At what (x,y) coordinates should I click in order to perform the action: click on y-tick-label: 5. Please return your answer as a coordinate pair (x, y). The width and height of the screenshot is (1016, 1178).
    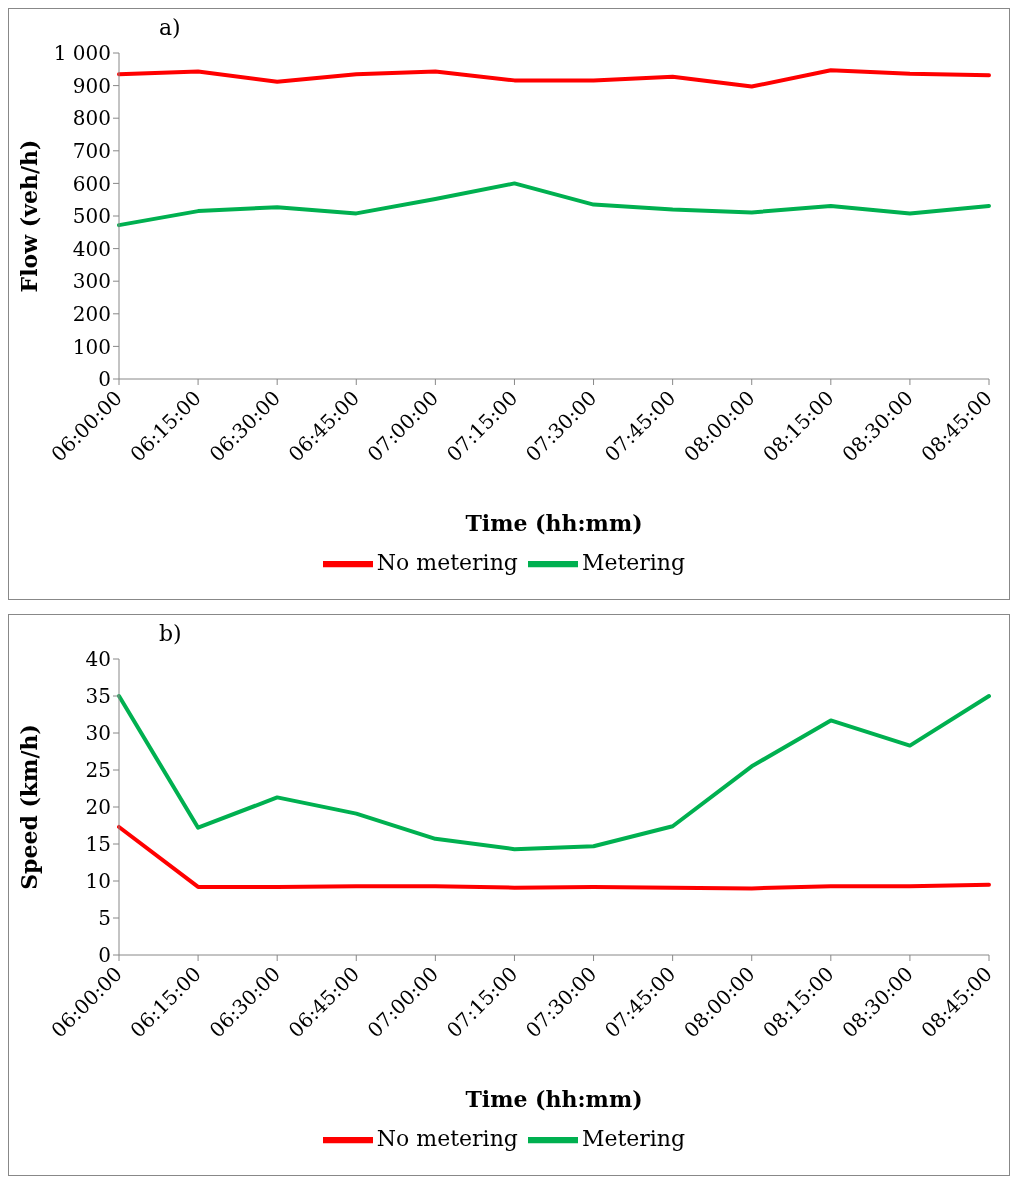
    Looking at the image, I should click on (104, 918).